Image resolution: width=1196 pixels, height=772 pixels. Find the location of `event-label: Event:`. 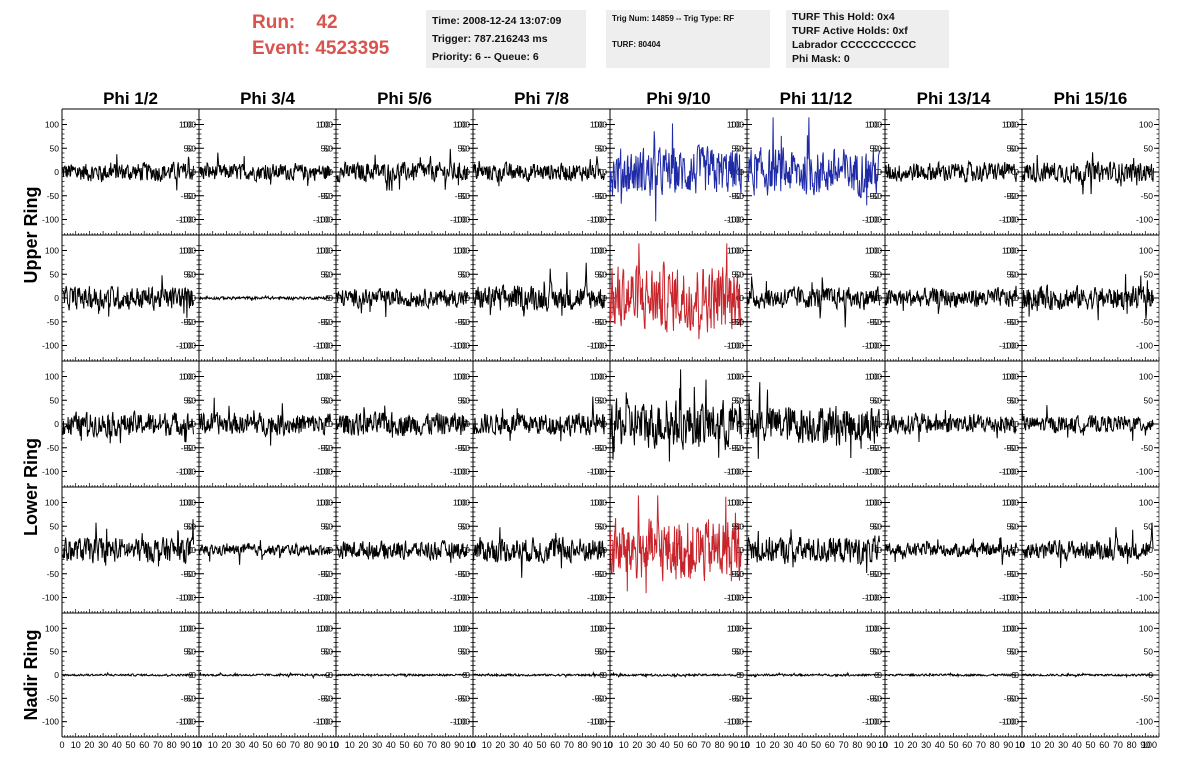

event-label: Event: is located at coordinates (281, 48).